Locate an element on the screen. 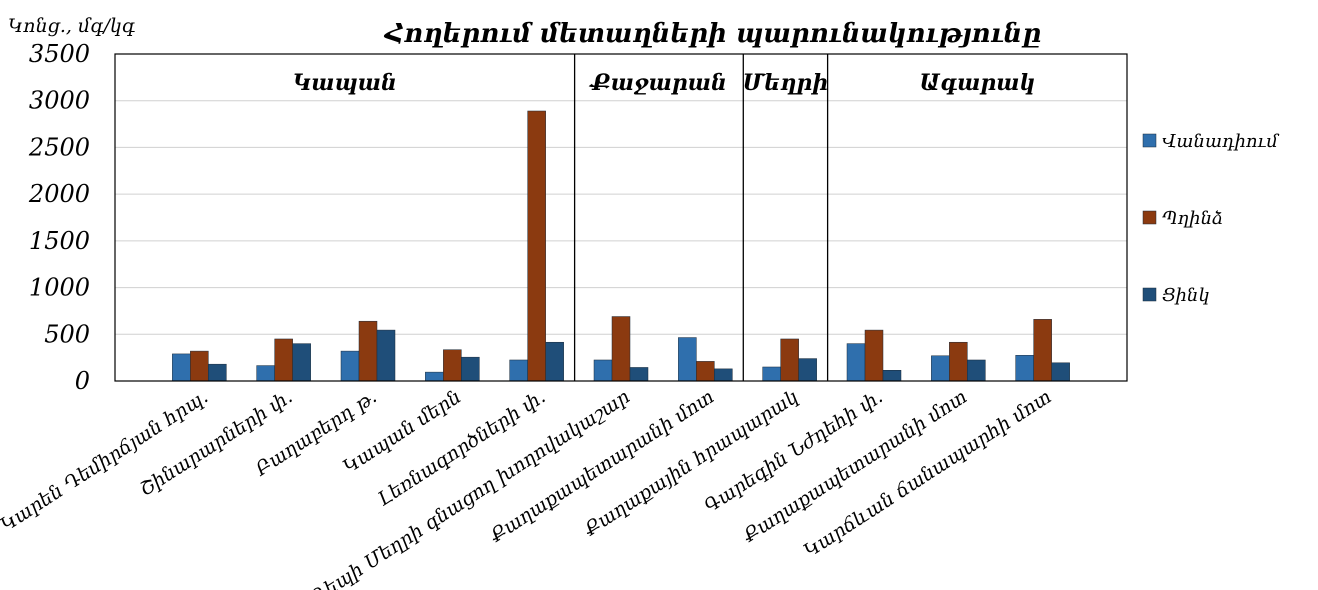 This screenshot has width=1318, height=590. y-tick-label: 2000 is located at coordinates (59, 194).